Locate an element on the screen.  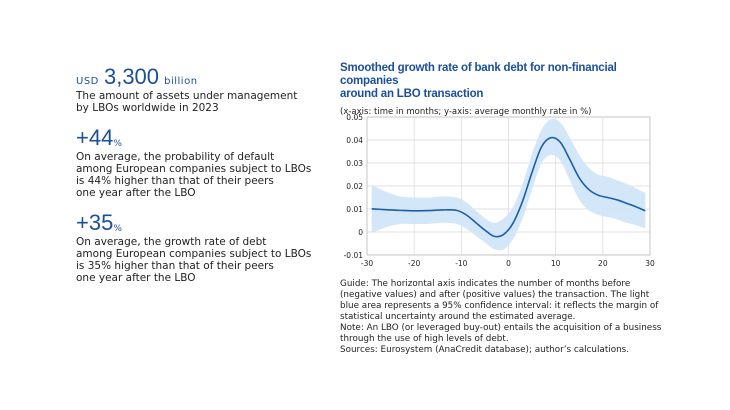
x-tick-label: -10 is located at coordinates (461, 263).